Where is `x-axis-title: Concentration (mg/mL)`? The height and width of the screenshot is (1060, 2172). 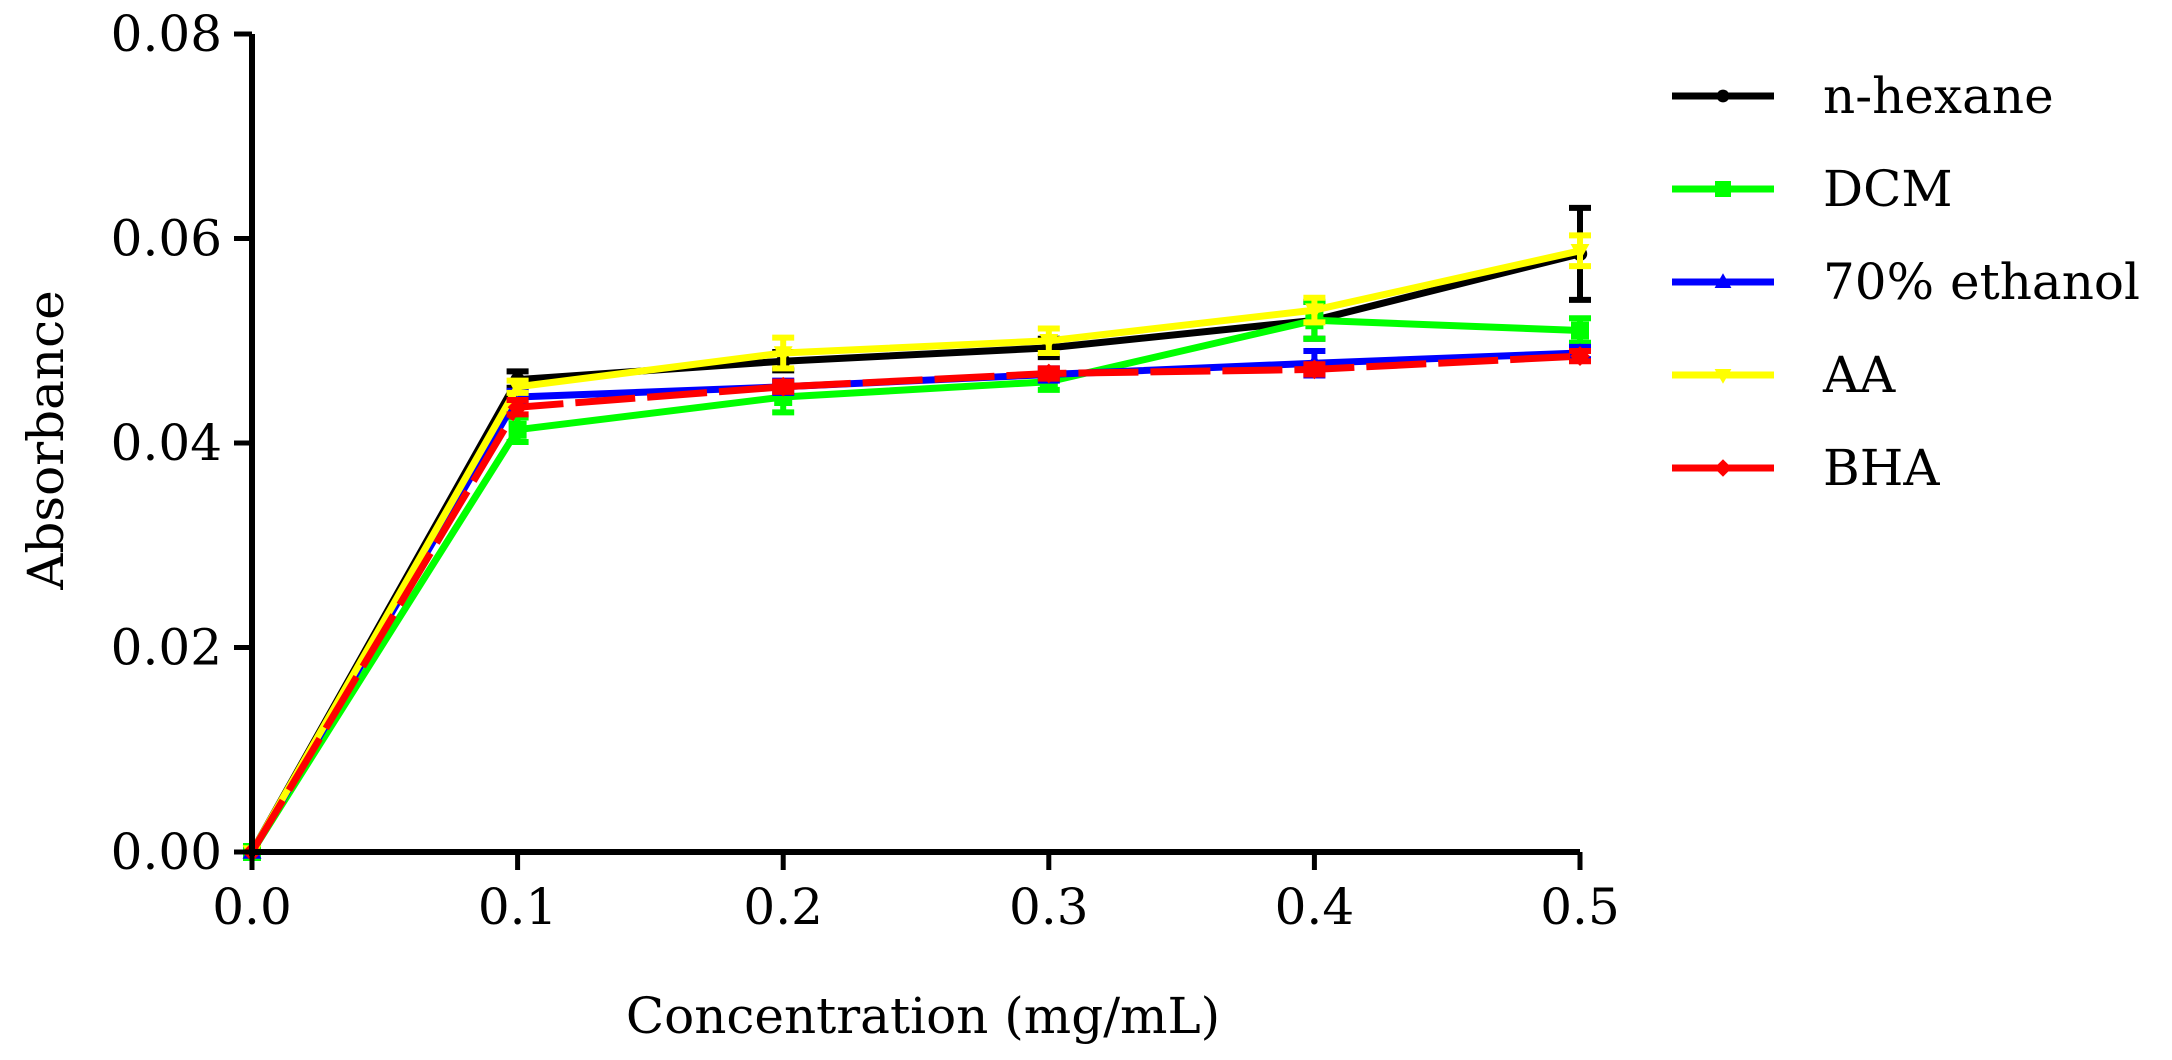
x-axis-title: Concentration (mg/mL) is located at coordinates (923, 1016).